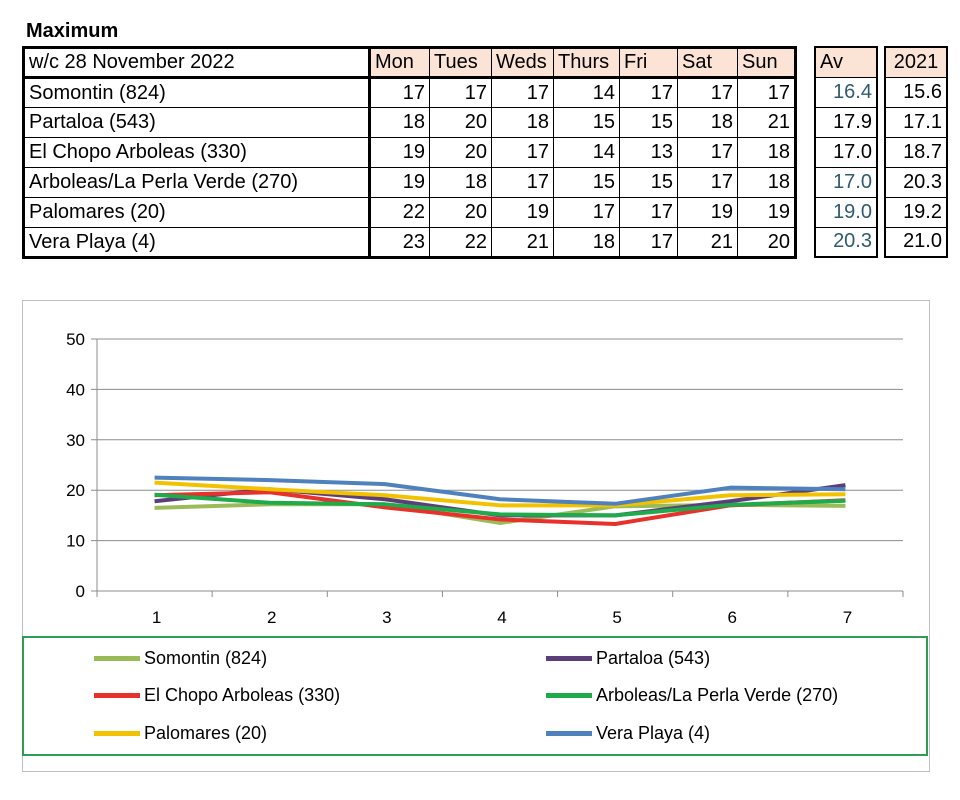 The height and width of the screenshot is (800, 960). Describe the element at coordinates (616, 617) in the screenshot. I see `x-tick-label: 5` at that location.